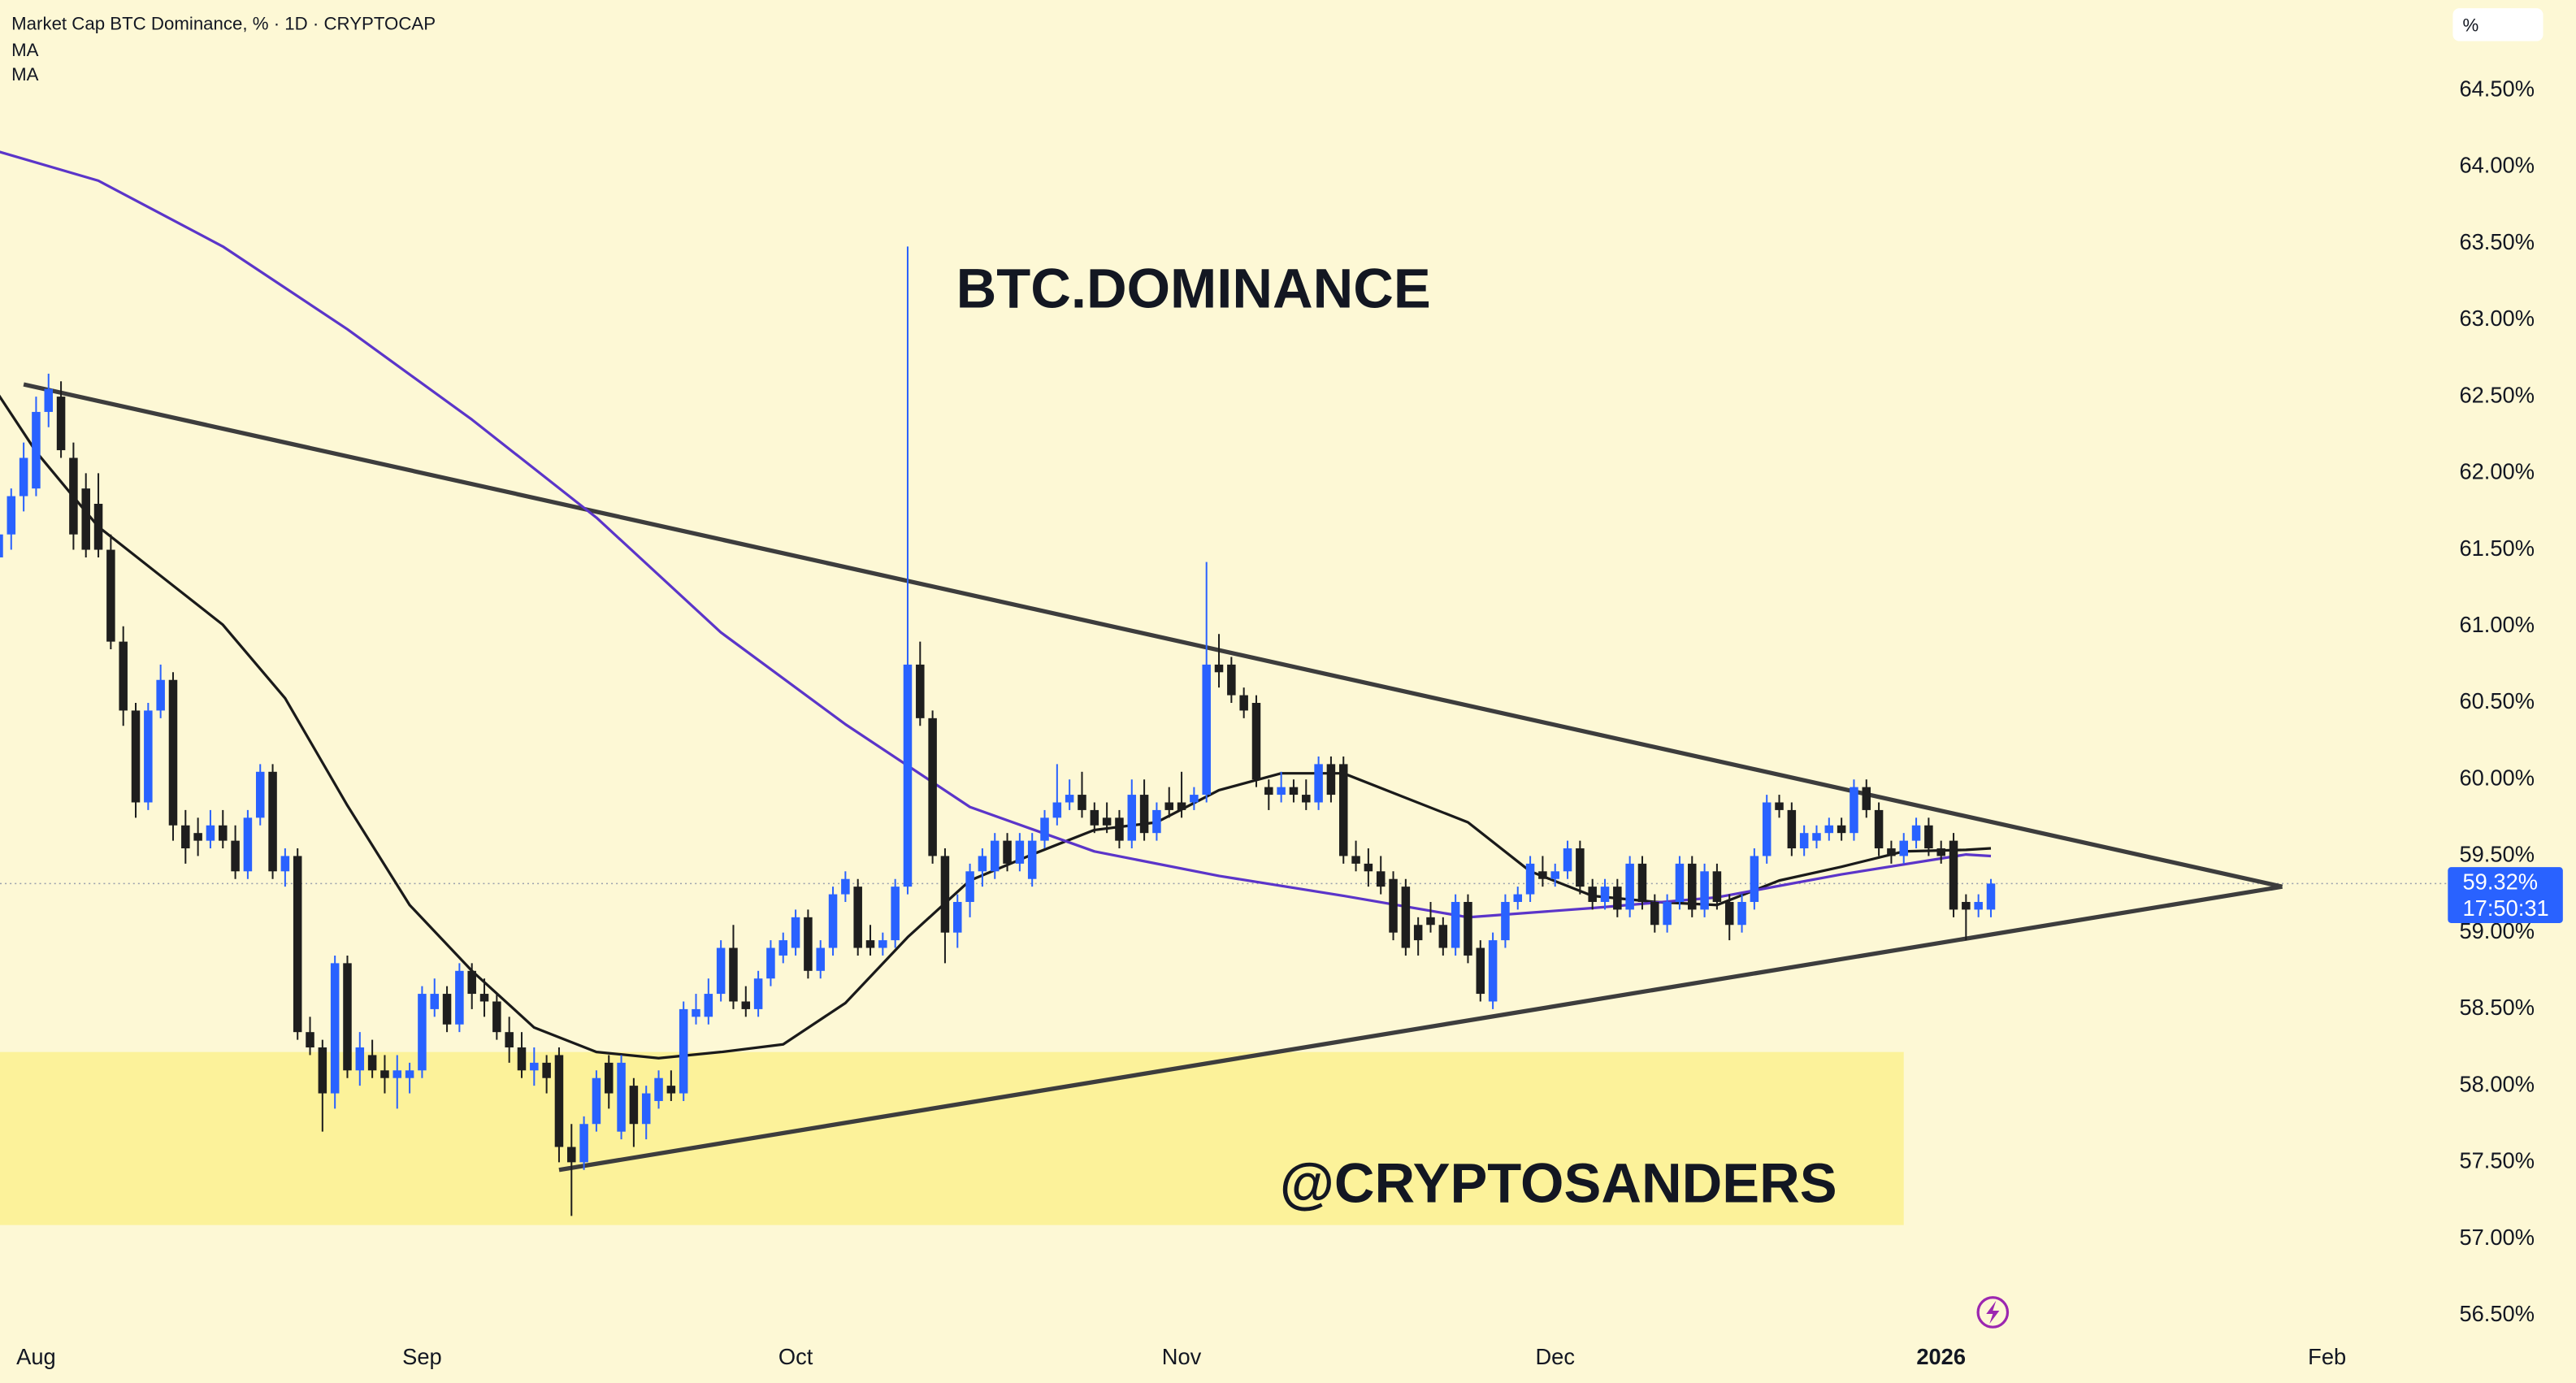  Describe the element at coordinates (2497, 854) in the screenshot. I see `y-tick-label: 59.50%` at that location.